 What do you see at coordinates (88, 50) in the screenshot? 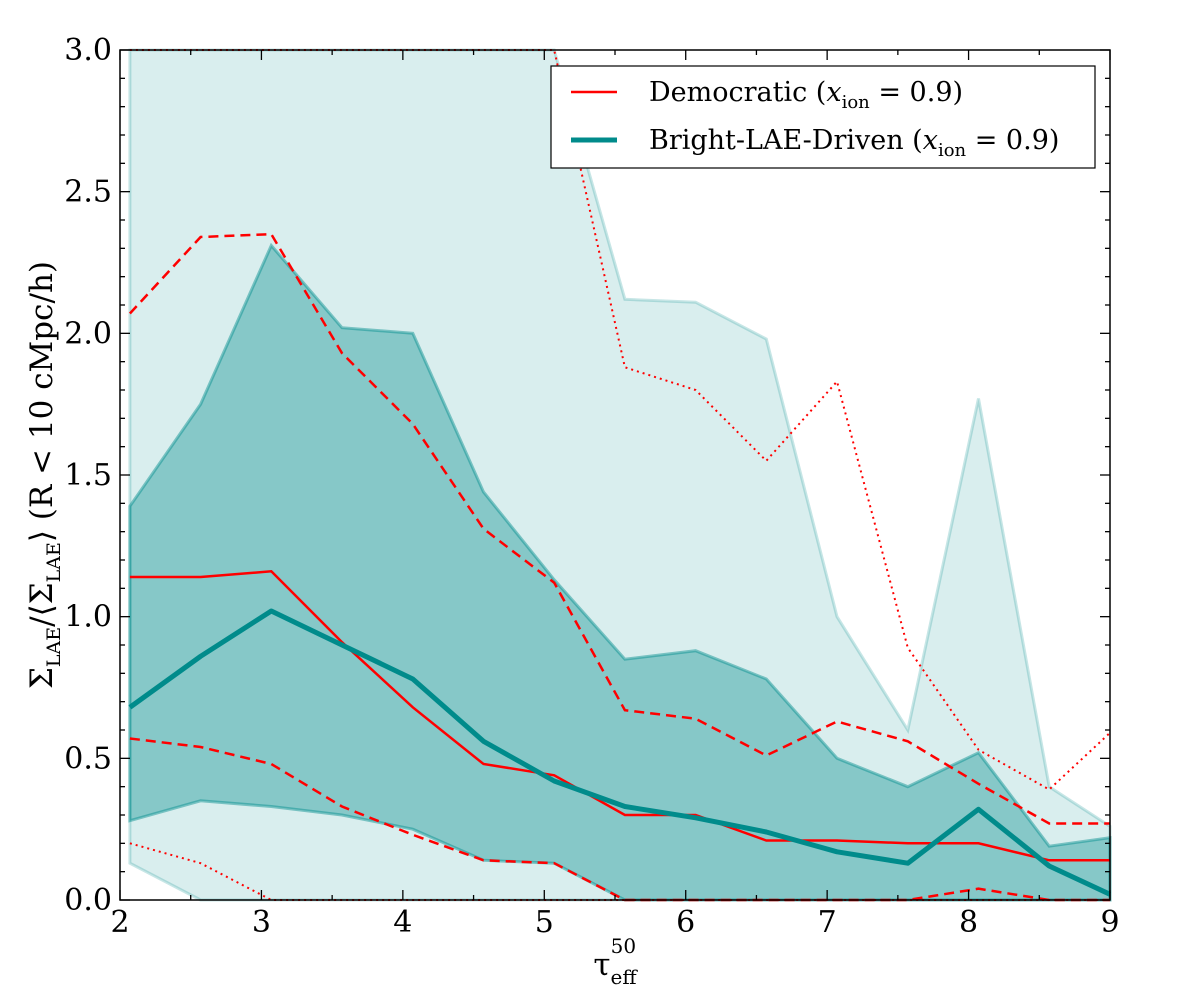
I see `y-tick-label: 3.0` at bounding box center [88, 50].